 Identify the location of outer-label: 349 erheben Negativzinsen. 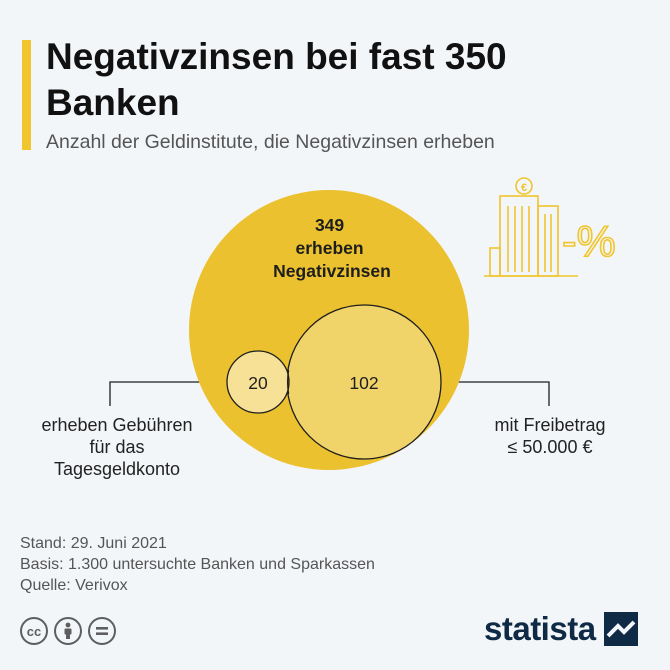
(332, 248).